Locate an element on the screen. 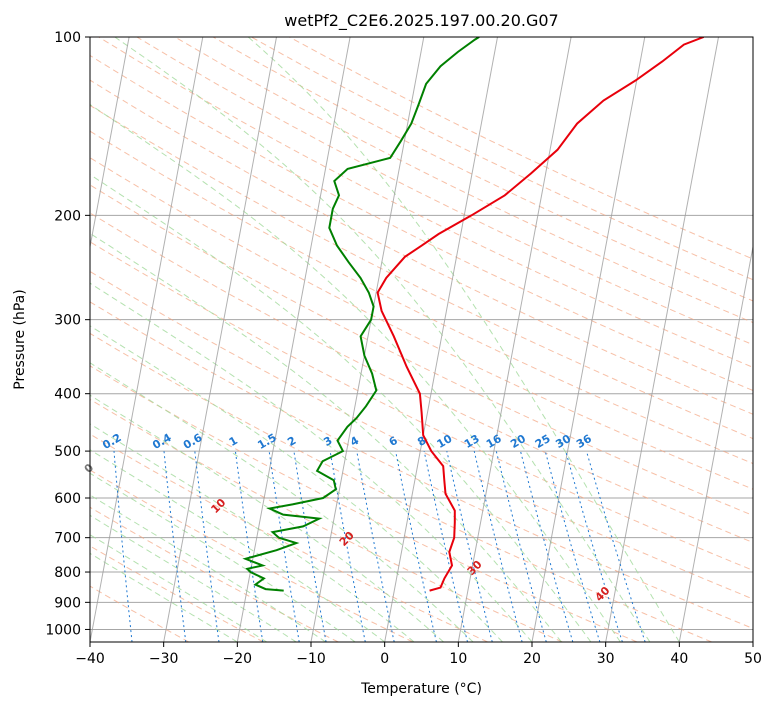  x-tick-label: 0 is located at coordinates (384, 659).